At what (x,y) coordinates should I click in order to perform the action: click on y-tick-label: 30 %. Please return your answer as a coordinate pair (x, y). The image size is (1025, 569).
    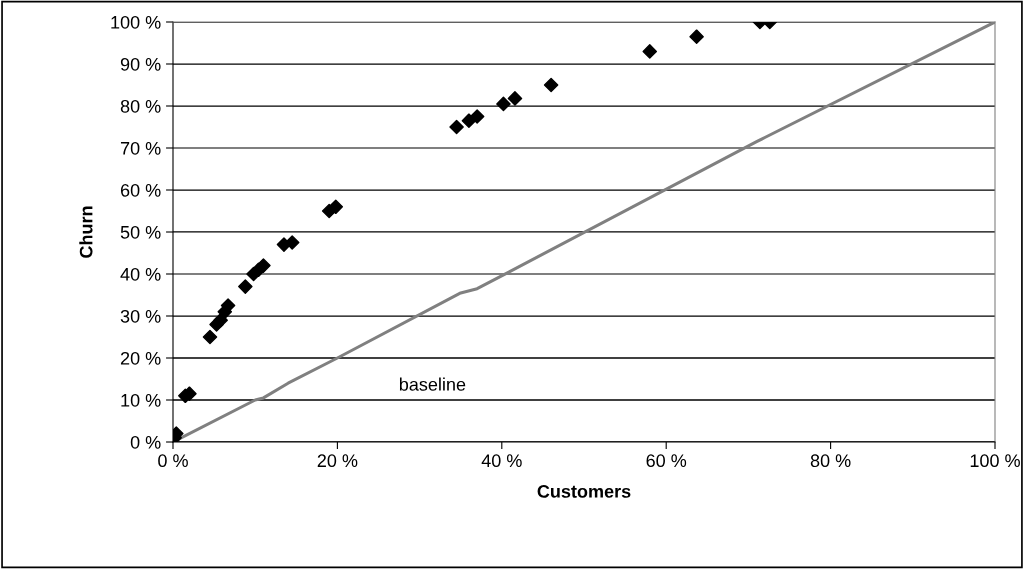
    Looking at the image, I should click on (140, 316).